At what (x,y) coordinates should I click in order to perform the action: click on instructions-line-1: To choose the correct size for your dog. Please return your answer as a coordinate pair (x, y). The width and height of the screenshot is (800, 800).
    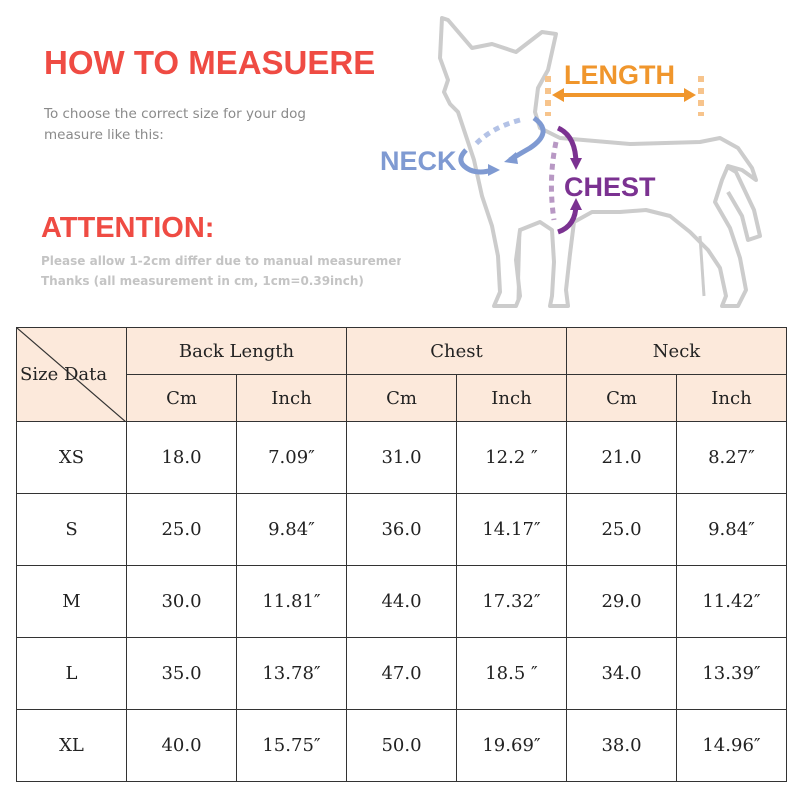
    Looking at the image, I should click on (175, 114).